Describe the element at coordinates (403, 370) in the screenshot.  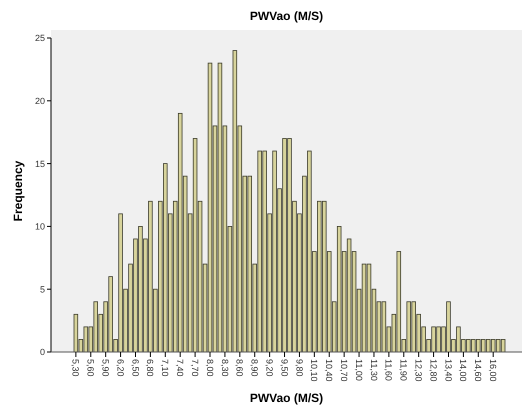
I see `x-tick-label: 11,90` at that location.